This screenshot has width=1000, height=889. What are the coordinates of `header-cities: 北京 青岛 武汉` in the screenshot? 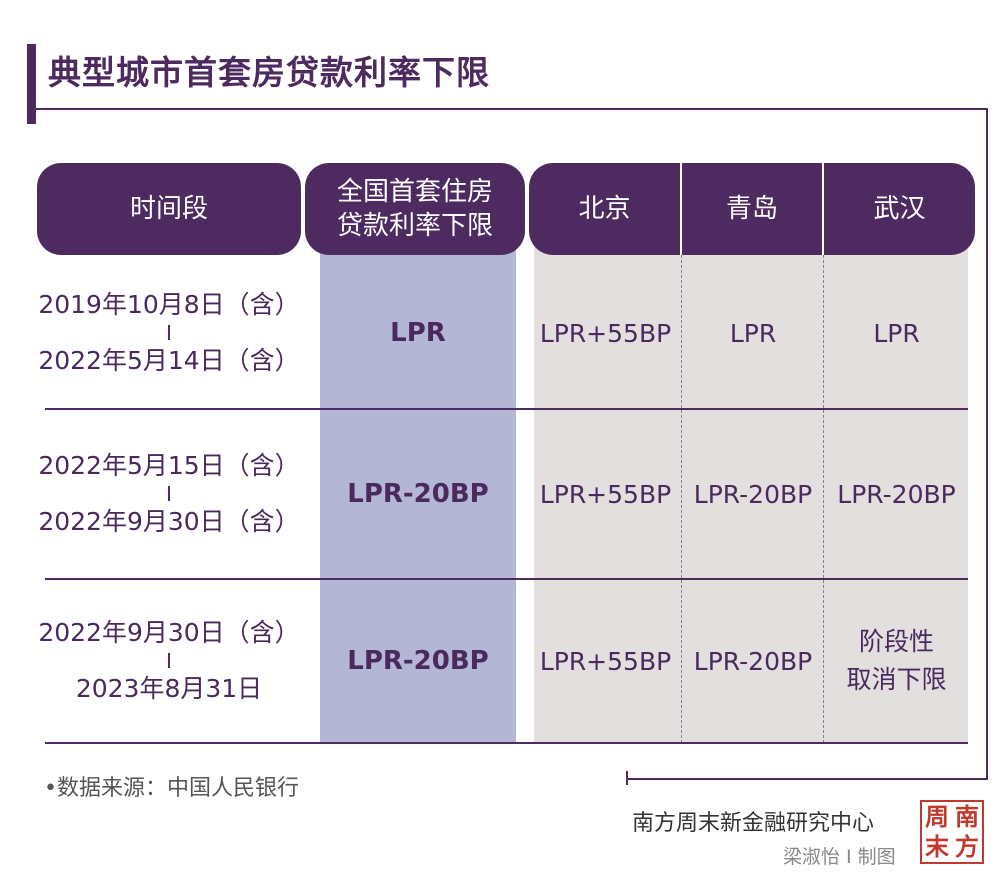 It's located at (752, 209).